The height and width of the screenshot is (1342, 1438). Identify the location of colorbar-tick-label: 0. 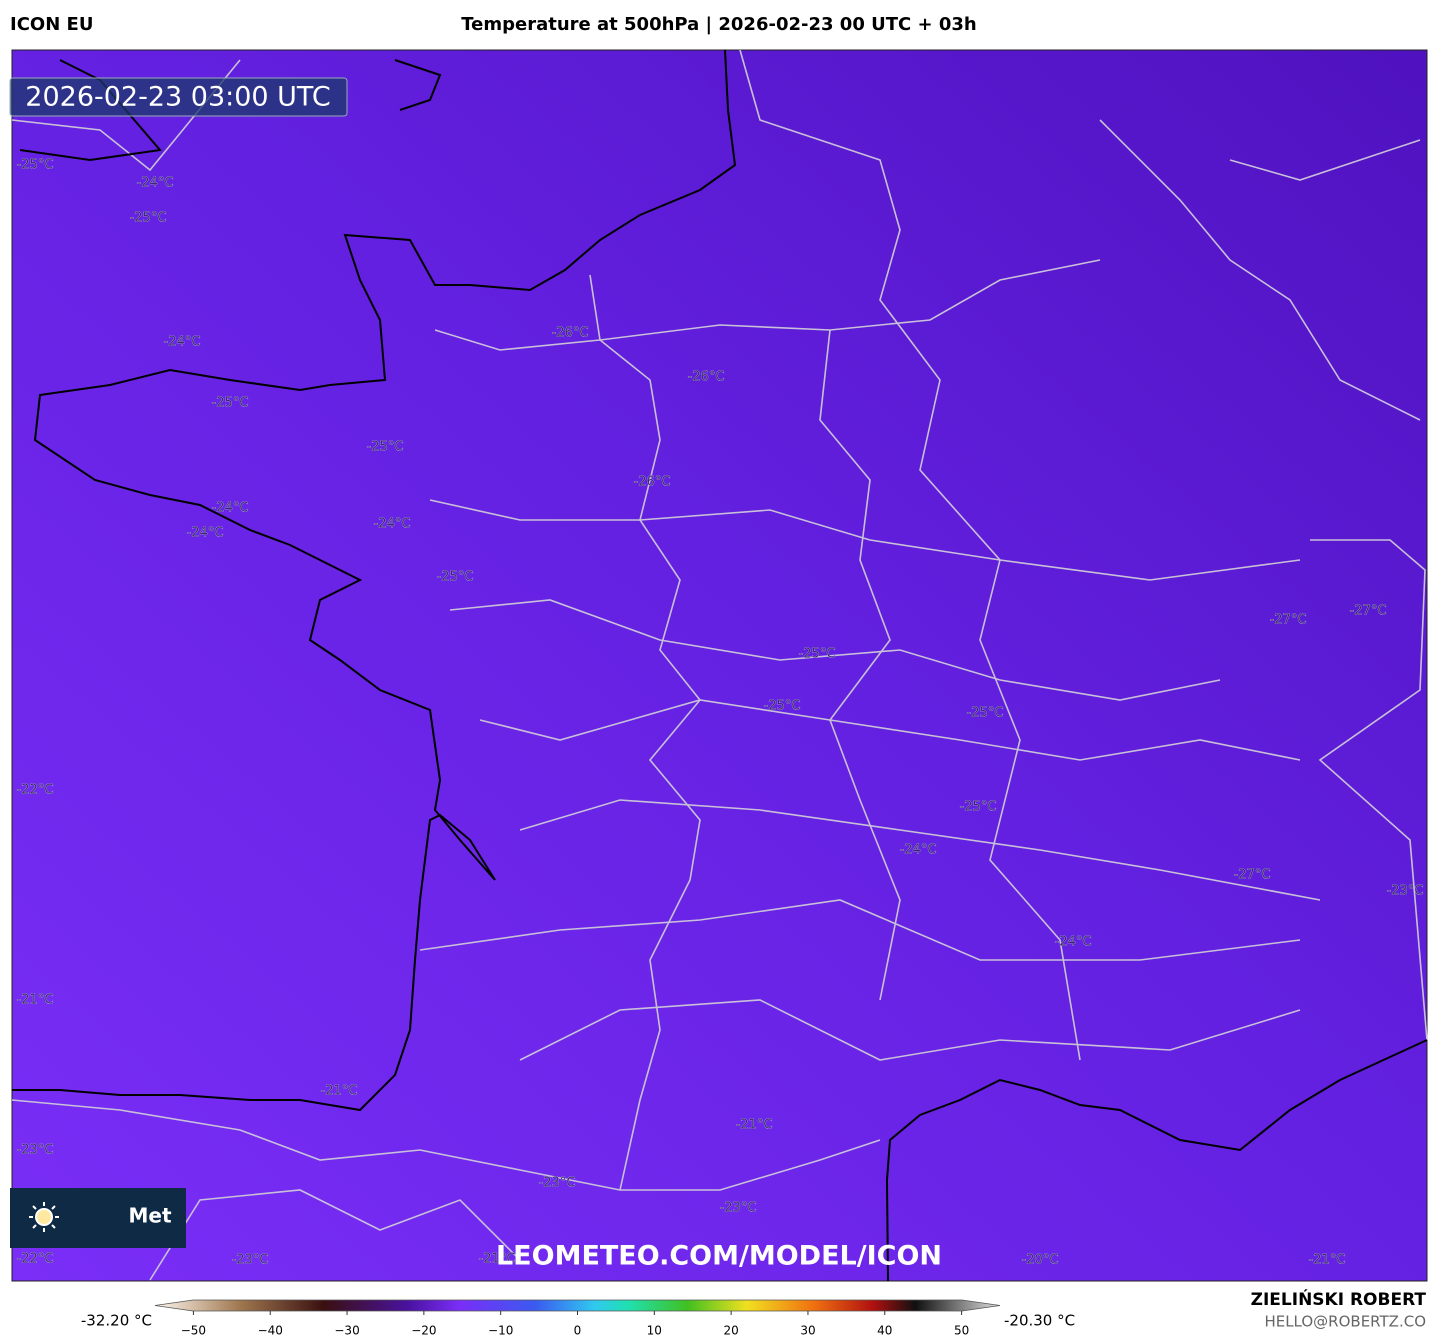
(578, 1331).